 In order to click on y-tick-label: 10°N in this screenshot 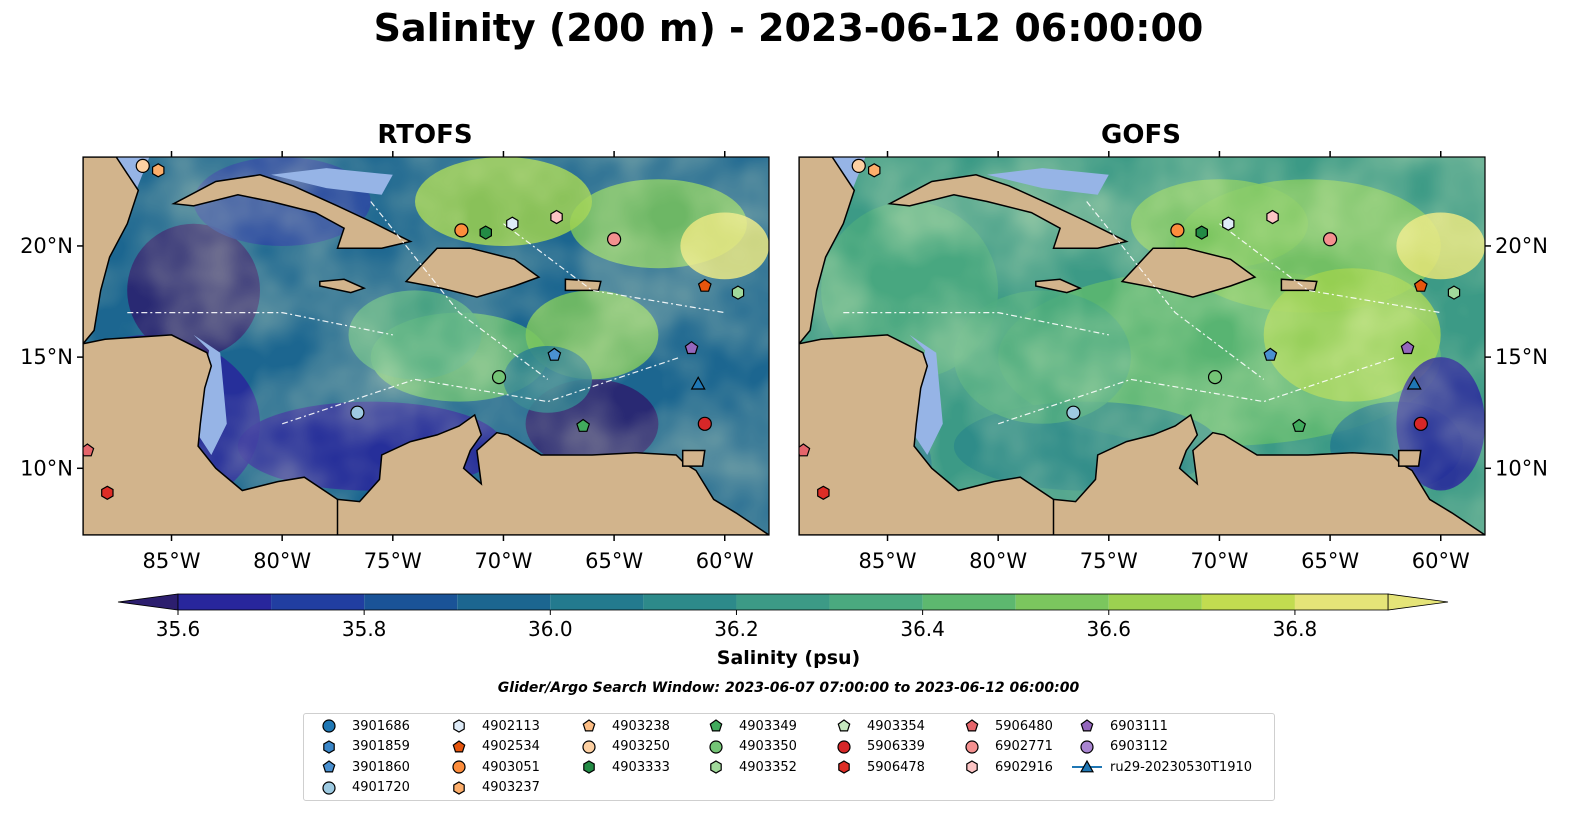, I will do `click(1521, 468)`.